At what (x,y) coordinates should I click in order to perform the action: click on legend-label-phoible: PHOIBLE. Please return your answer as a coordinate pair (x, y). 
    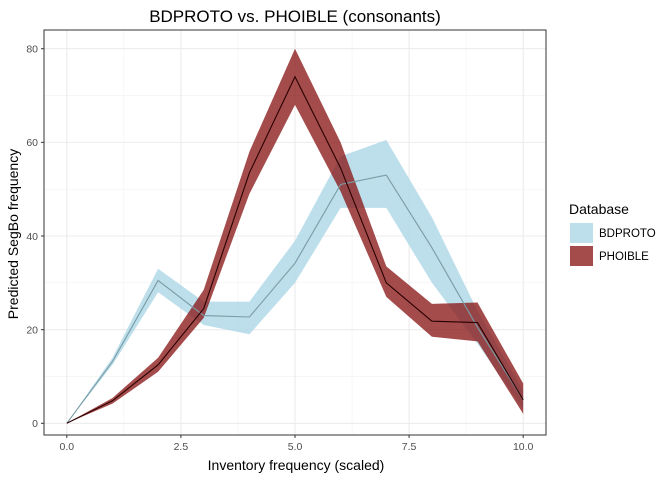
    Looking at the image, I should click on (624, 257).